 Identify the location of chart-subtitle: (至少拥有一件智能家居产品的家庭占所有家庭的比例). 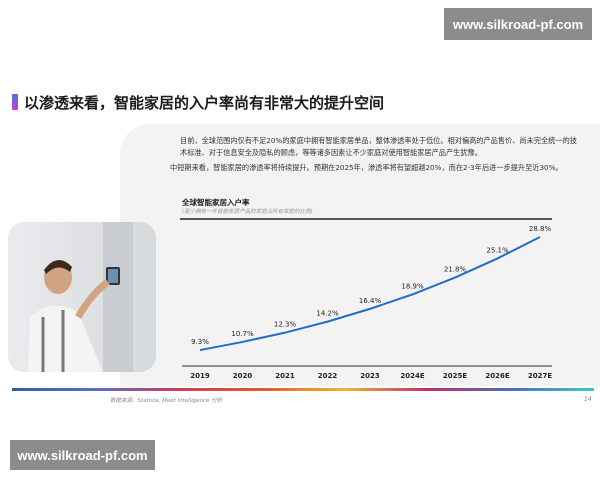
(247, 212).